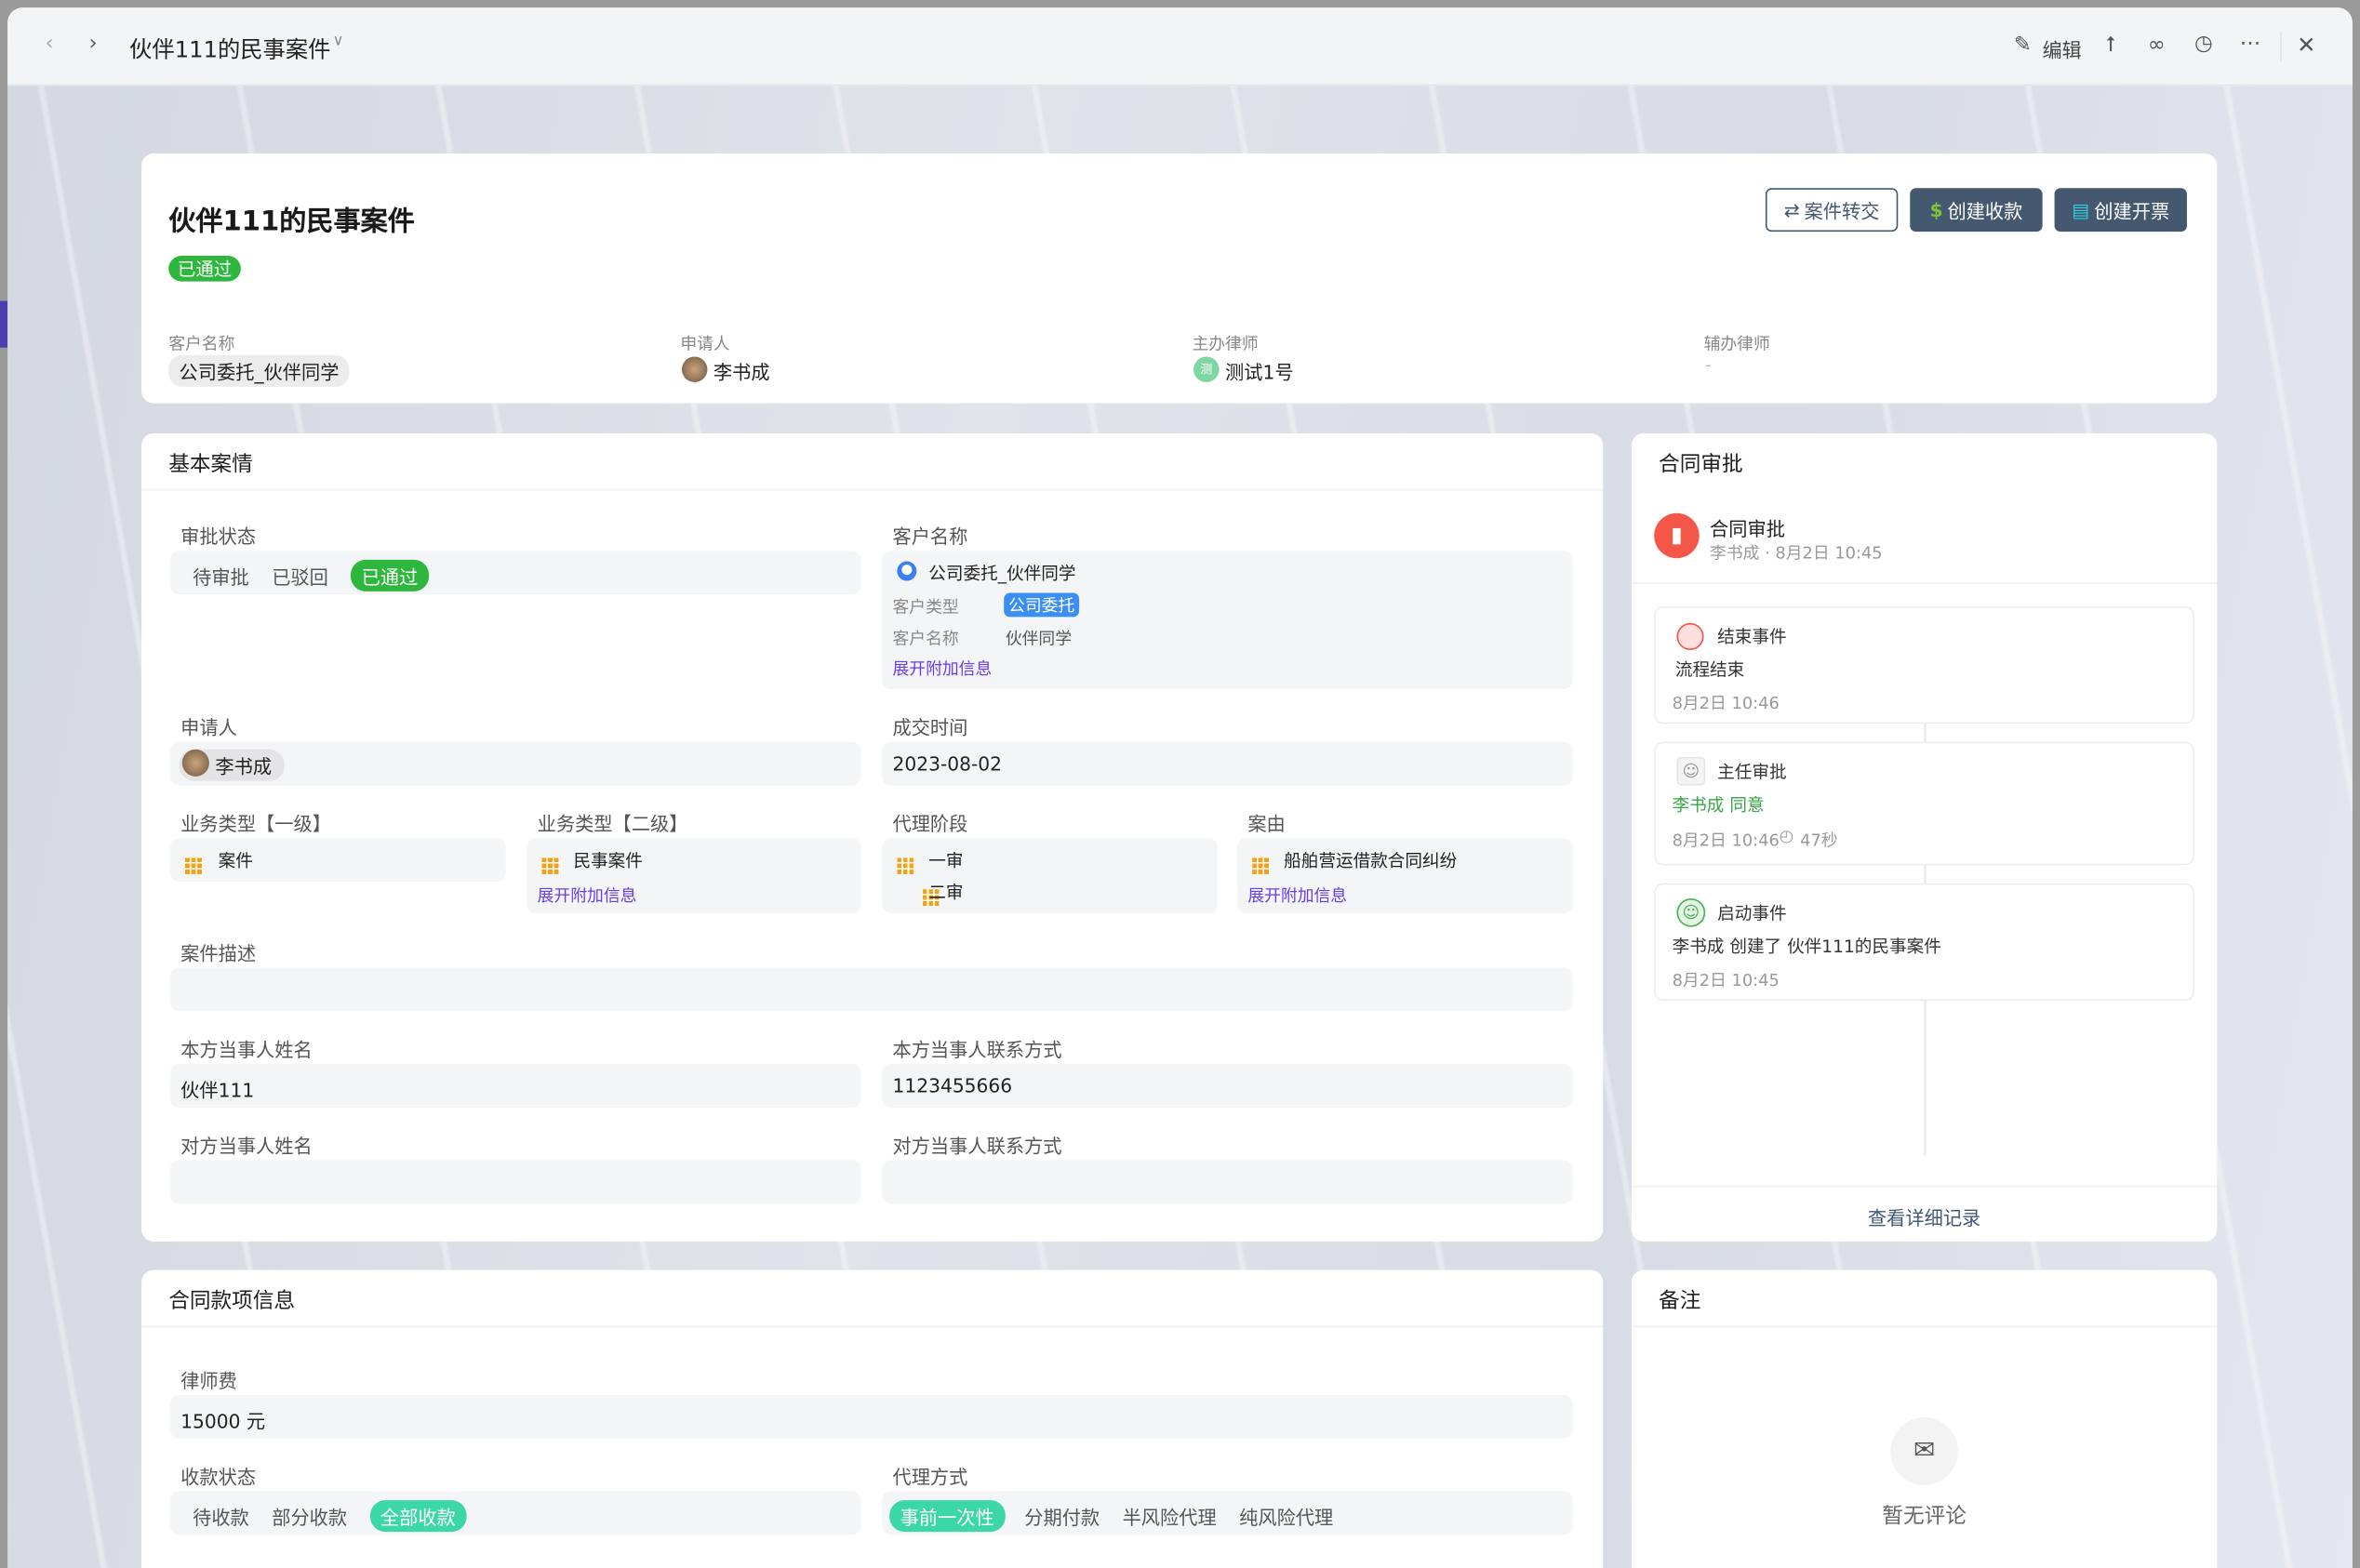  What do you see at coordinates (259, 370) in the screenshot?
I see `customer-name-chip: 公司委托_伙伴同学` at bounding box center [259, 370].